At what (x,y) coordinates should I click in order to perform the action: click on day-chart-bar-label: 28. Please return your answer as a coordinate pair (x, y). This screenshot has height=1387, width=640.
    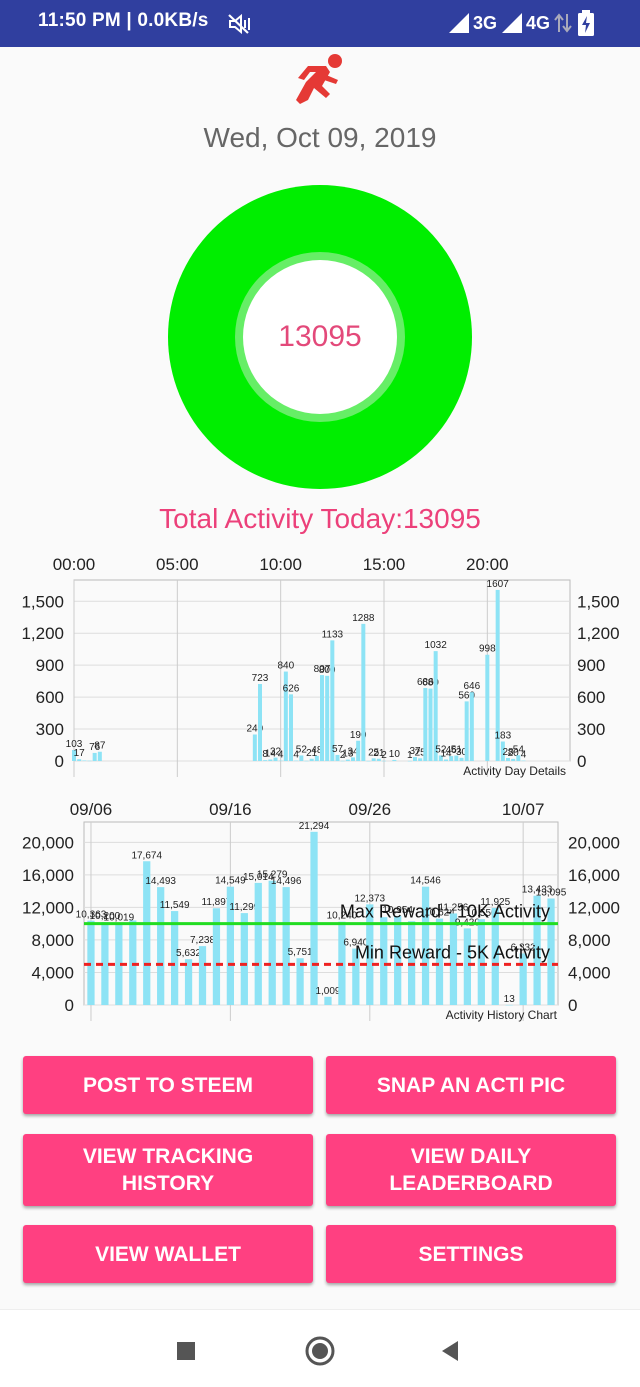
    Looking at the image, I should click on (508, 752).